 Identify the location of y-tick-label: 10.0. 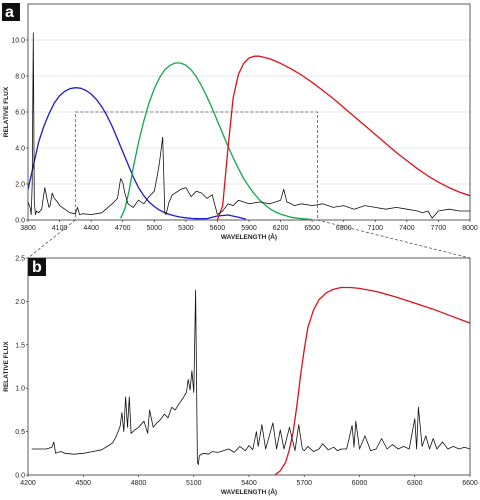
(18, 41).